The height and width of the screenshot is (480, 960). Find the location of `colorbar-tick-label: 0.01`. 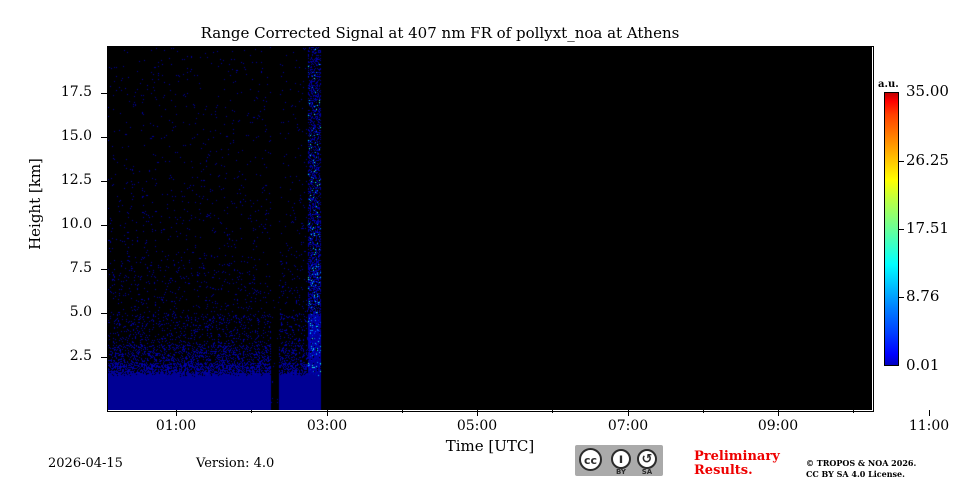

colorbar-tick-label: 0.01 is located at coordinates (923, 365).